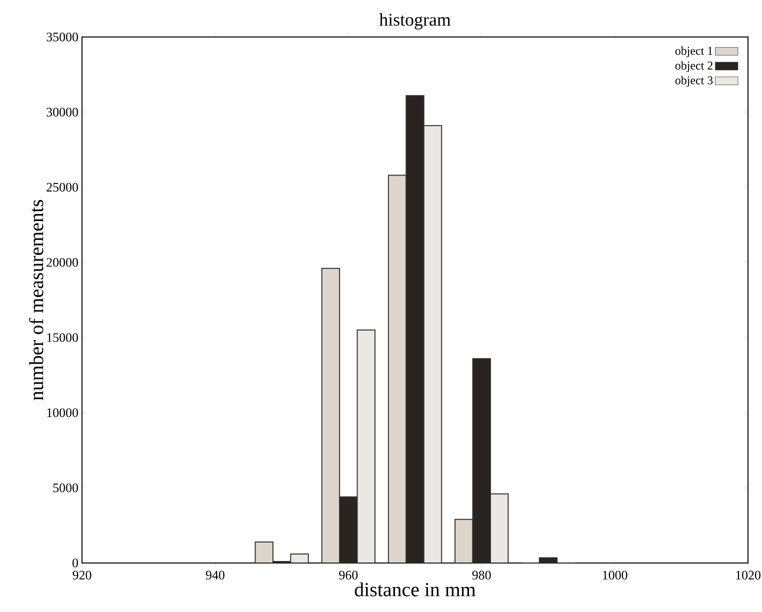 This screenshot has width=762, height=612. What do you see at coordinates (748, 575) in the screenshot?
I see `x-tick-label: 1020` at bounding box center [748, 575].